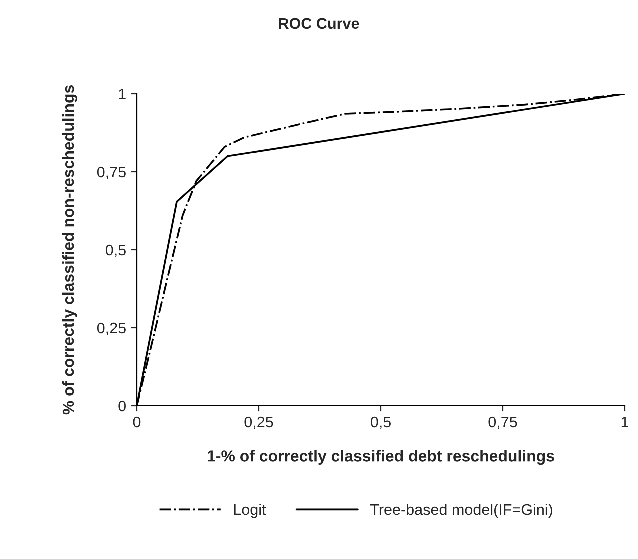  Describe the element at coordinates (116, 251) in the screenshot. I see `y-tick-label: 0,5` at that location.